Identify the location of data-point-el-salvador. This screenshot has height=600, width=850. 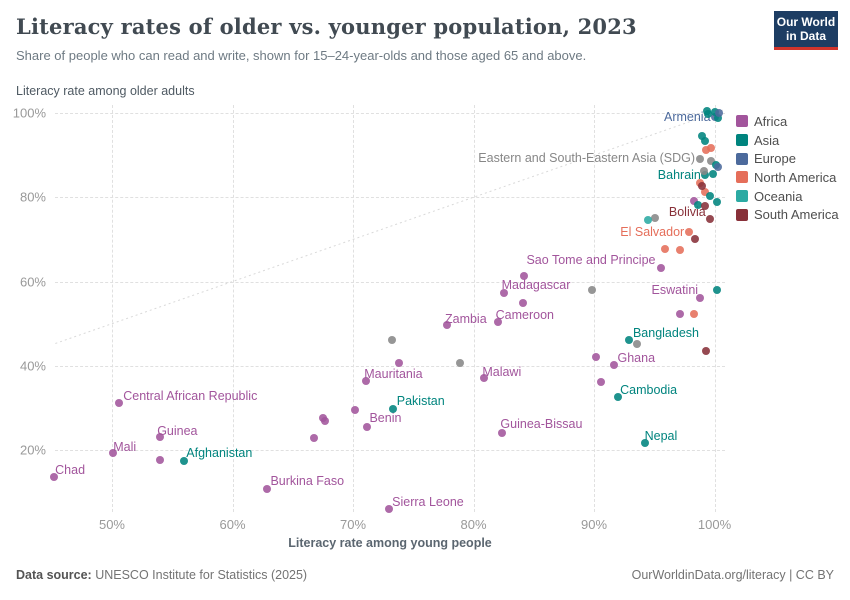
(689, 231).